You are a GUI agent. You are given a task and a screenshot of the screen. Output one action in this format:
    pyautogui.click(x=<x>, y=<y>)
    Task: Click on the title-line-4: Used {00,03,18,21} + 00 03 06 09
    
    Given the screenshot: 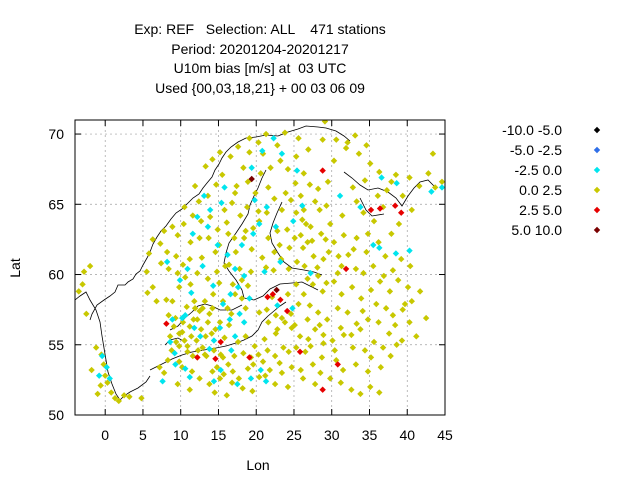 What is the action you would take?
    pyautogui.click(x=260, y=87)
    